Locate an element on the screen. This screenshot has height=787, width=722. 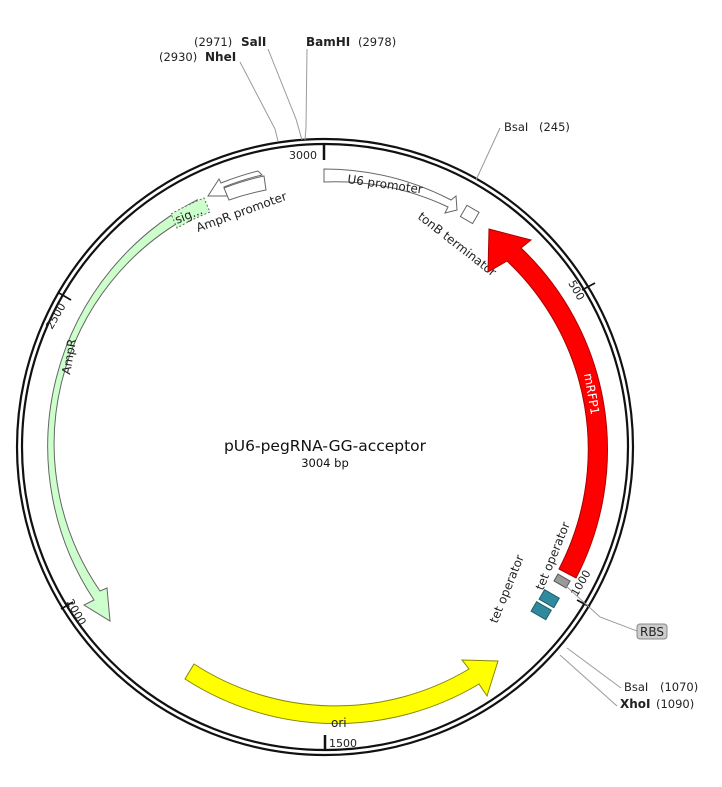
xhoi-leader-line is located at coordinates (588, 680).